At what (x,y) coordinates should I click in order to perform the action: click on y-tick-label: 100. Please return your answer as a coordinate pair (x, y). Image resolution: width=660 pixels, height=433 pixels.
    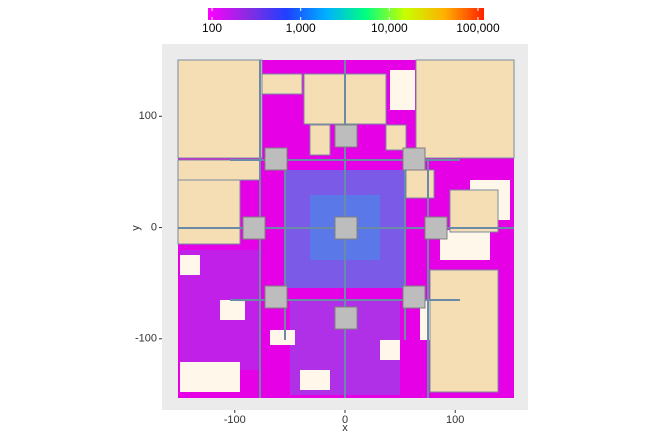
    Looking at the image, I should click on (148, 116).